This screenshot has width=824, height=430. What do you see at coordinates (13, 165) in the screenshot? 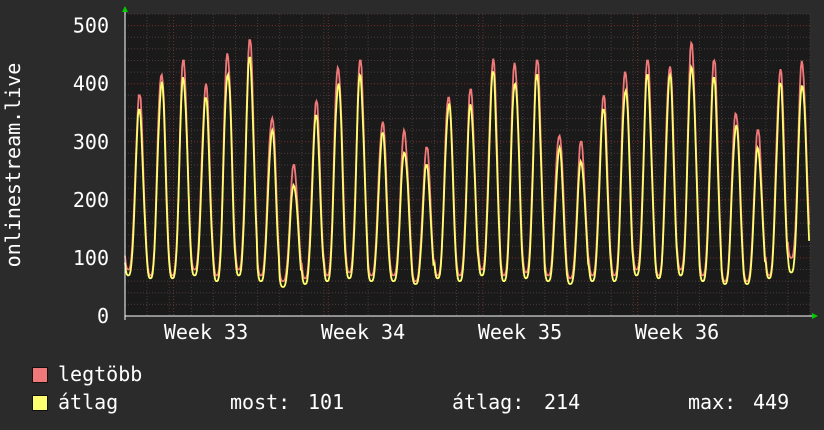
I see `y-axis-label: onlinestream.live` at bounding box center [13, 165].